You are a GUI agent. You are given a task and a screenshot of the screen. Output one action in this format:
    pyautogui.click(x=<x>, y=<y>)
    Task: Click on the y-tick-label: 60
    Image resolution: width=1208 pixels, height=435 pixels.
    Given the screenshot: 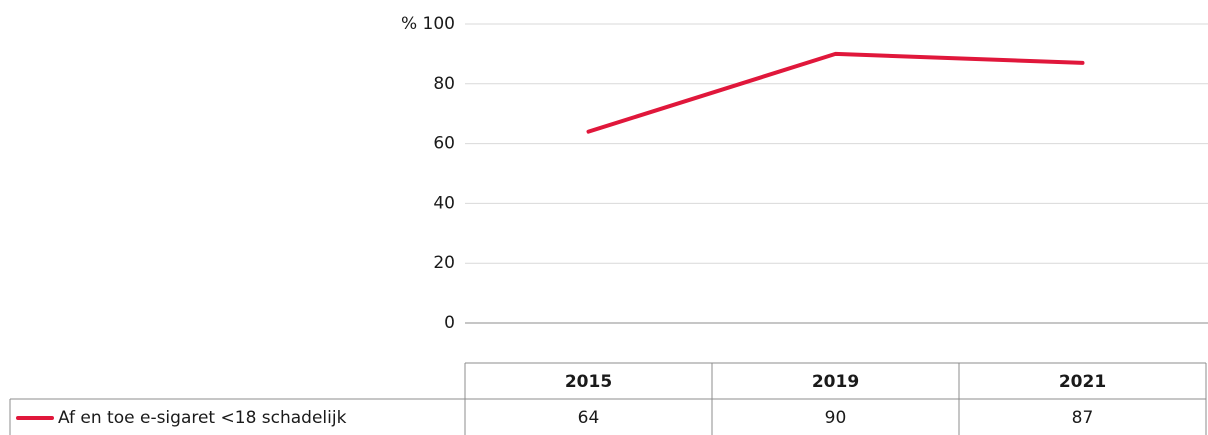 What is the action you would take?
    pyautogui.click(x=444, y=144)
    